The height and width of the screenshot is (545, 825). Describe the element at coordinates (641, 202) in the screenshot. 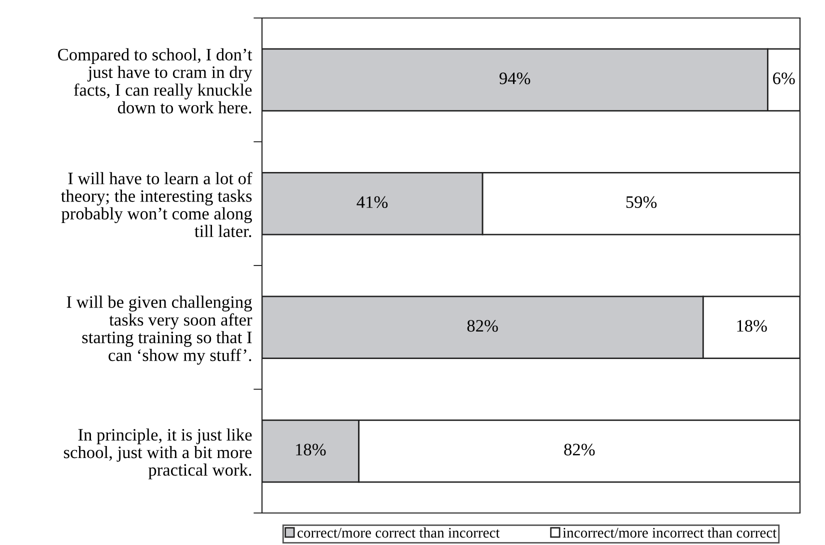

I see `data-label: 59%` at that location.